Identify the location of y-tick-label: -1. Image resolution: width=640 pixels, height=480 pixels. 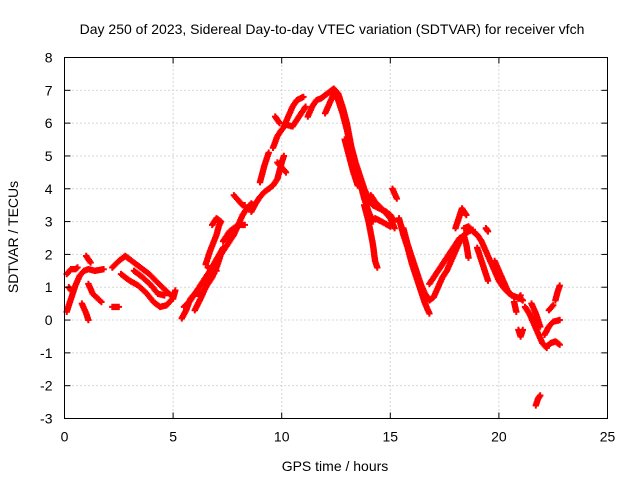
(46, 353).